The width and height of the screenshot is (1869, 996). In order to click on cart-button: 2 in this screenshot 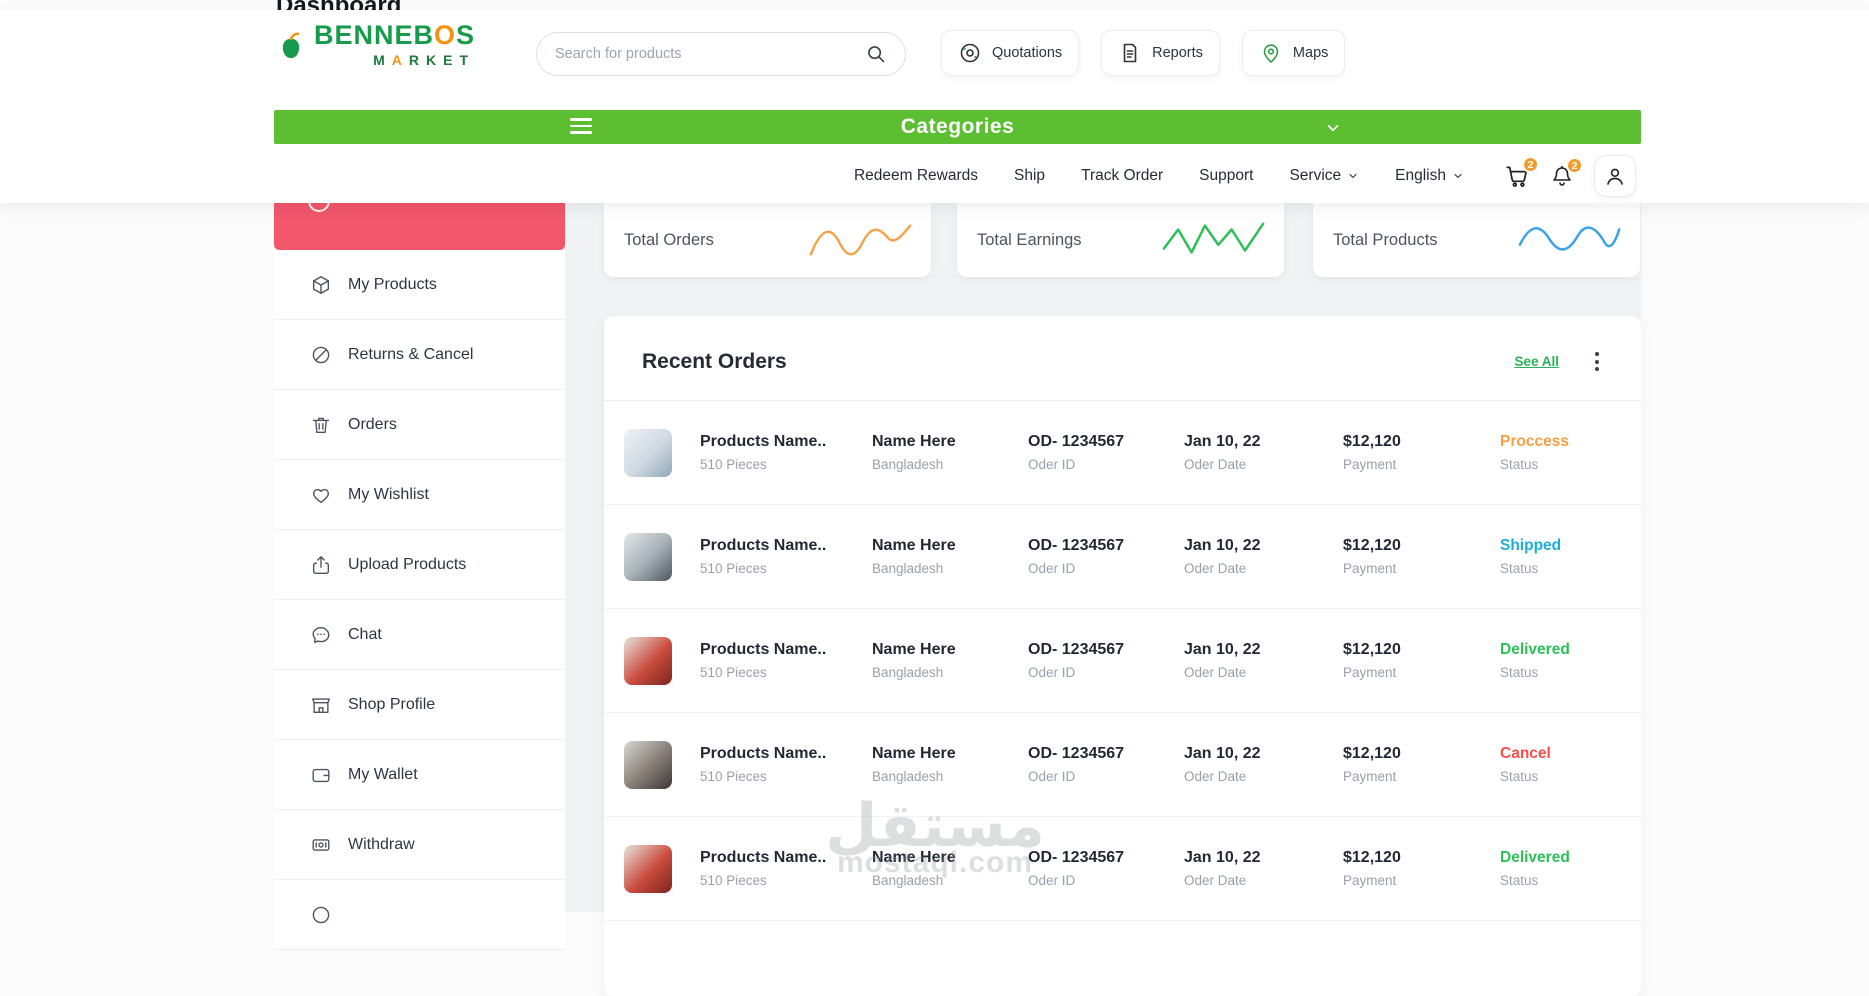, I will do `click(1521, 172)`.